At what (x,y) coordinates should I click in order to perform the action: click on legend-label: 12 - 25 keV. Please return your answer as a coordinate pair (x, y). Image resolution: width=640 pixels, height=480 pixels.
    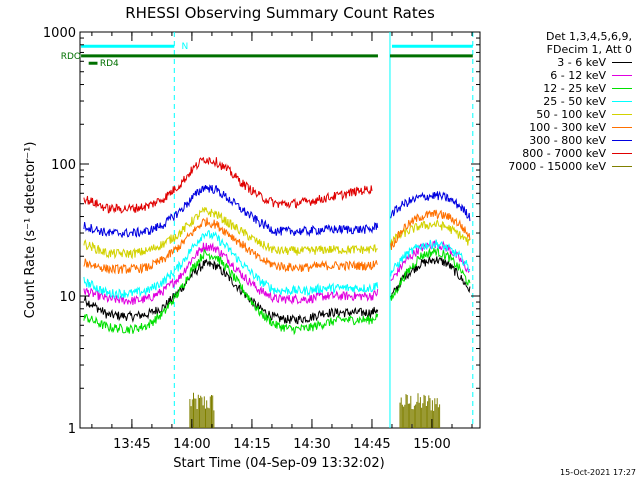
    Looking at the image, I should click on (574, 88).